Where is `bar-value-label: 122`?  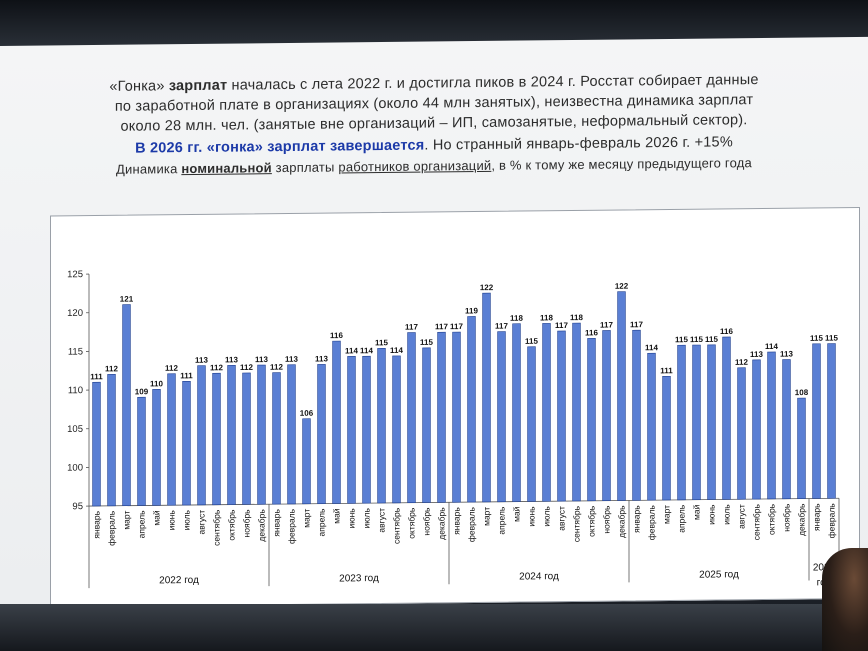 bar-value-label: 122 is located at coordinates (487, 287).